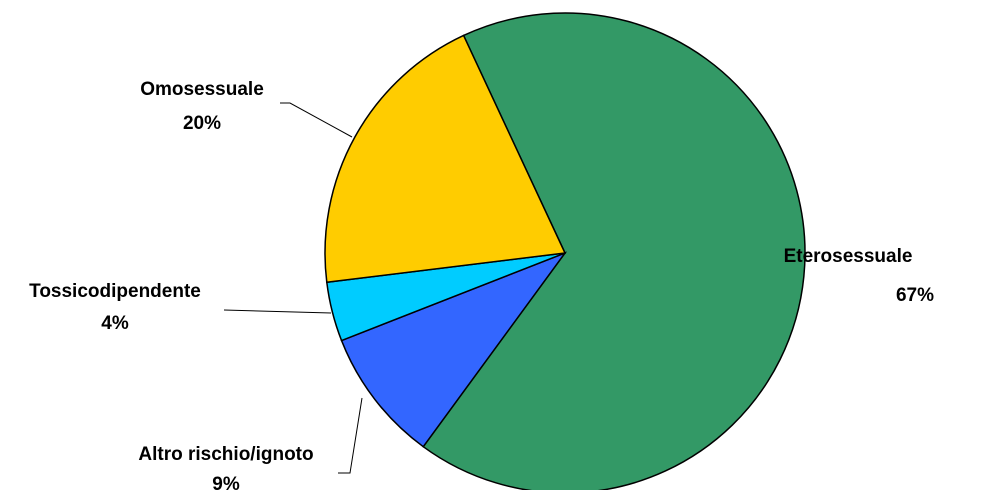 This screenshot has height=490, width=994. I want to click on pie-slice-altro-rischio-ignoto, so click(454, 349).